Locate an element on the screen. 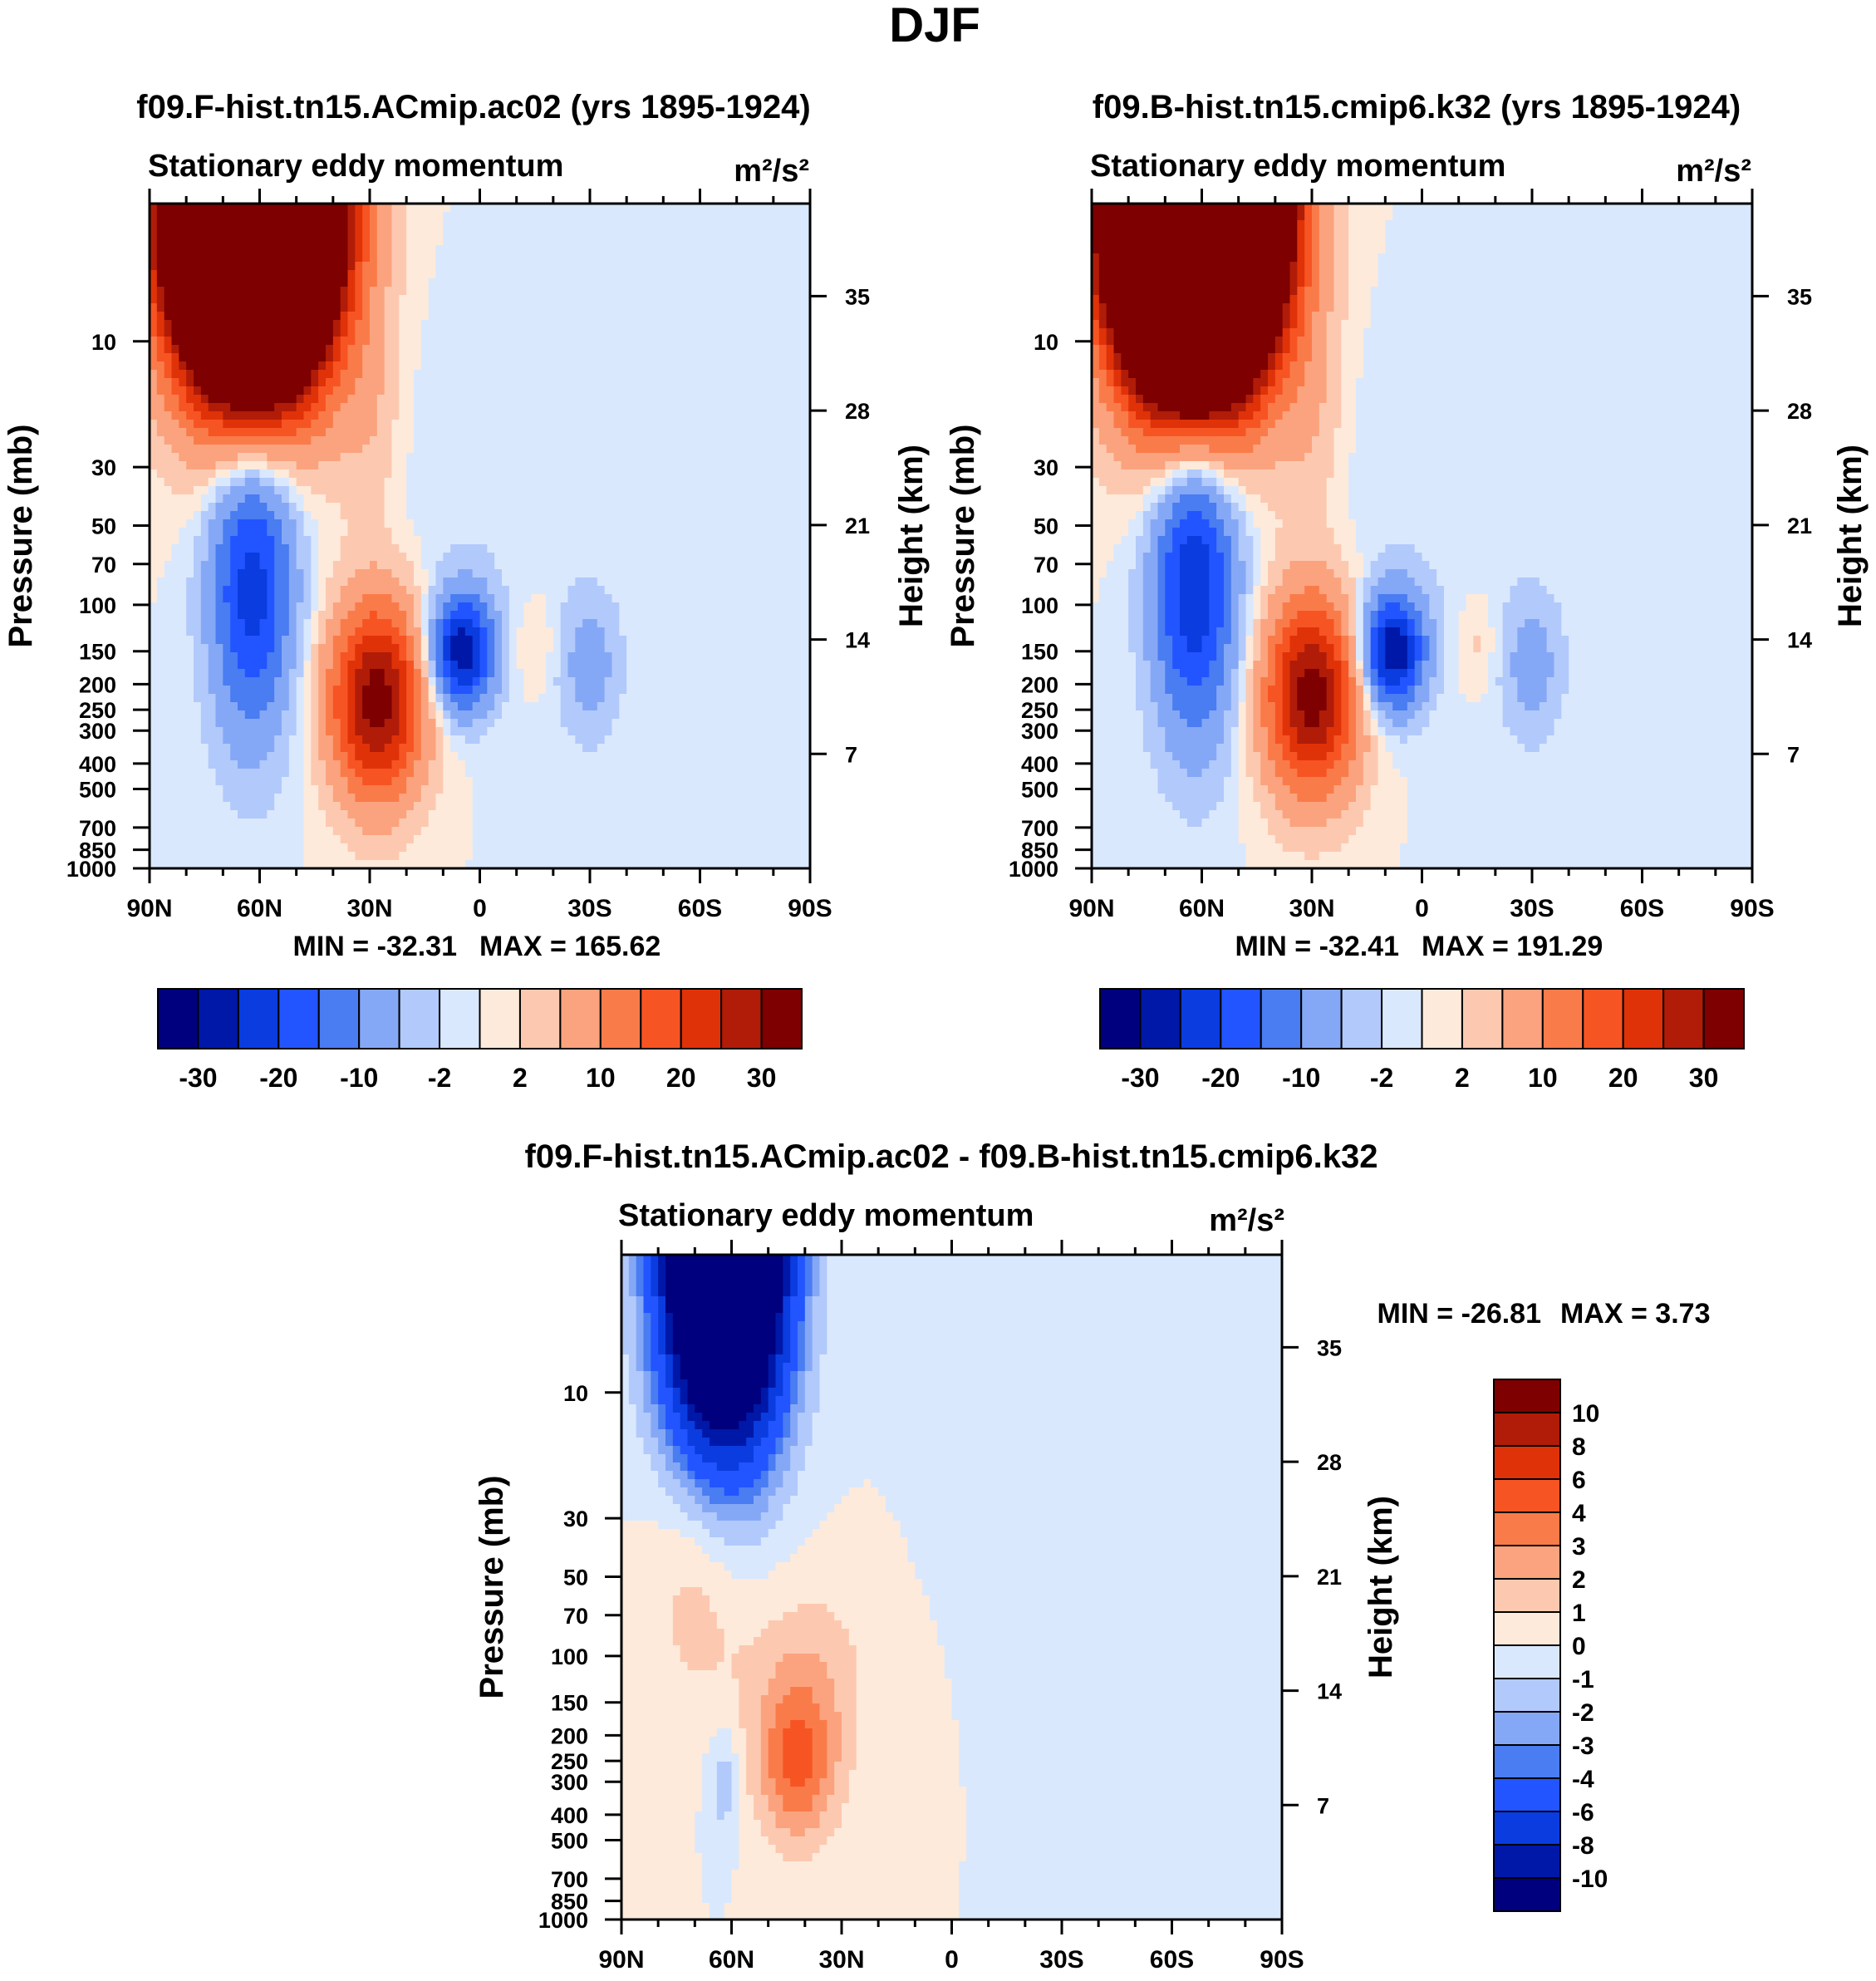 This screenshot has height=1981, width=1876. y2-tick-label: 7 is located at coordinates (1794, 754).